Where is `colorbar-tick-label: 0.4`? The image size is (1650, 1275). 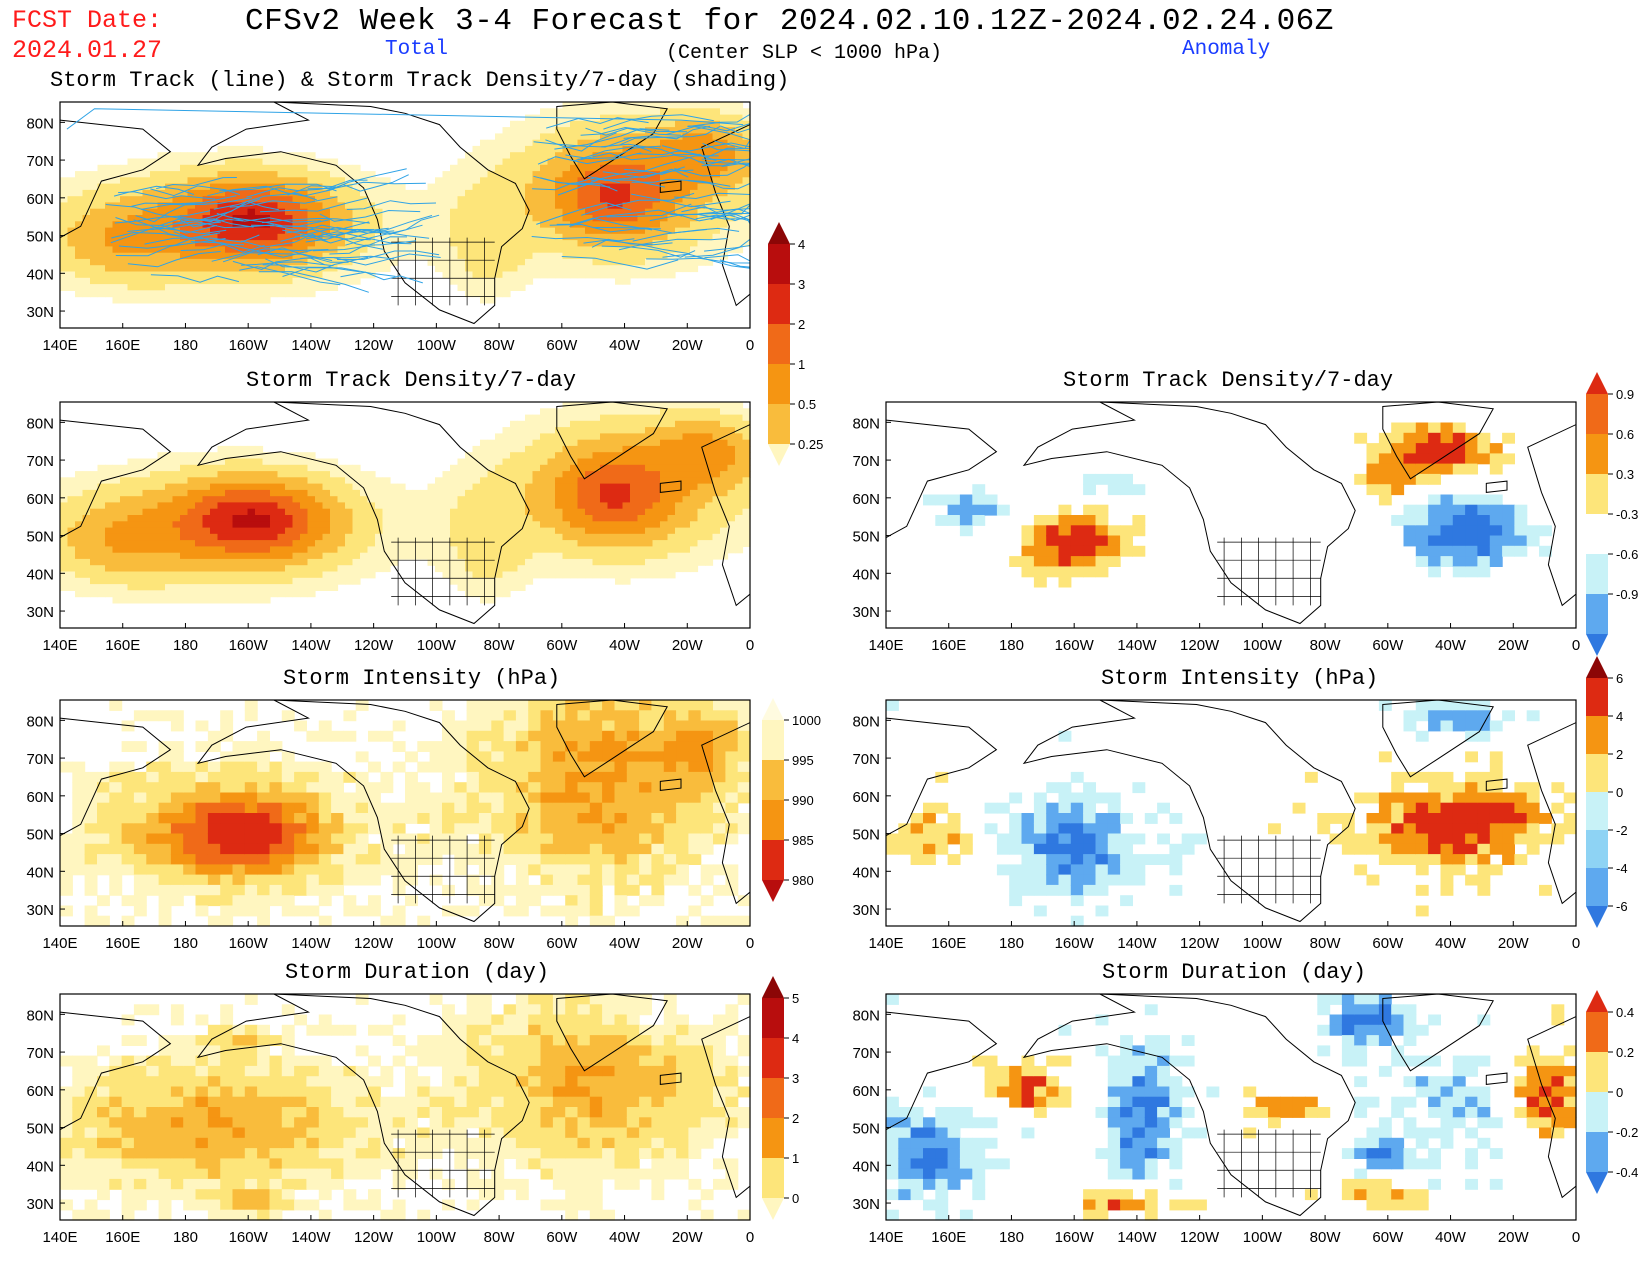
colorbar-tick-label: 0.4 is located at coordinates (1625, 1012).